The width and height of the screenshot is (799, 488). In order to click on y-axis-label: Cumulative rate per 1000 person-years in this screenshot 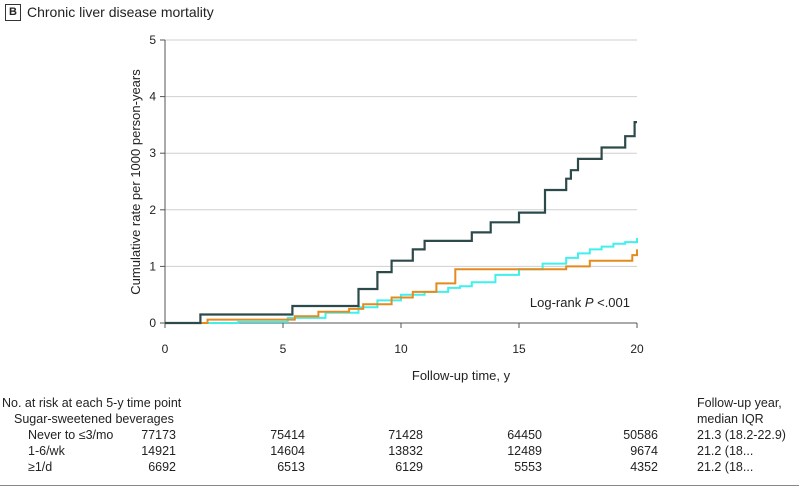, I will do `click(135, 182)`.